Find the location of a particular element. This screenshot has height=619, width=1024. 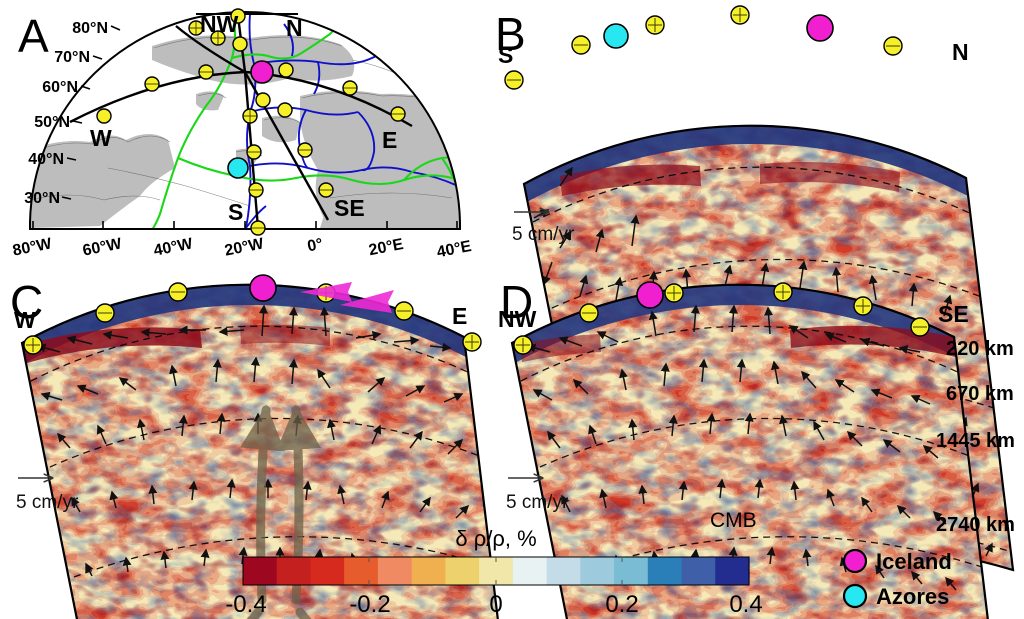

colorbar-tick-1: -0.2 is located at coordinates (369, 604).